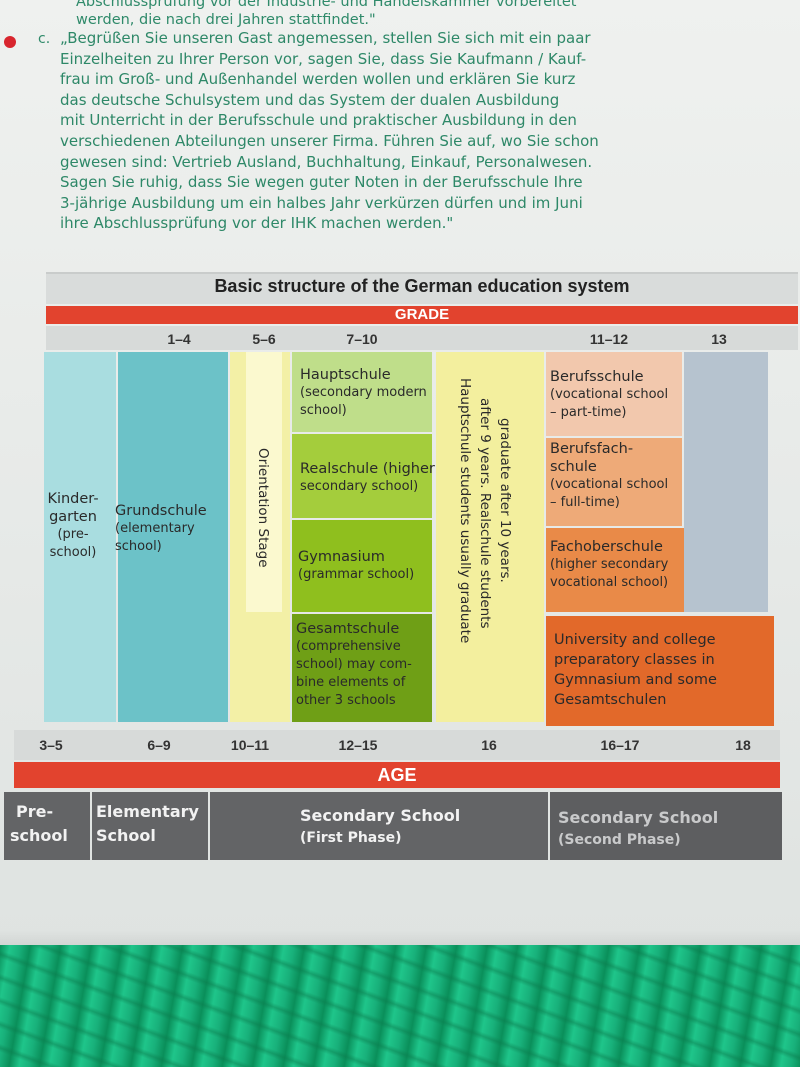  I want to click on kindergarten-label: Kinder- garten (pre- school), so click(73, 525).